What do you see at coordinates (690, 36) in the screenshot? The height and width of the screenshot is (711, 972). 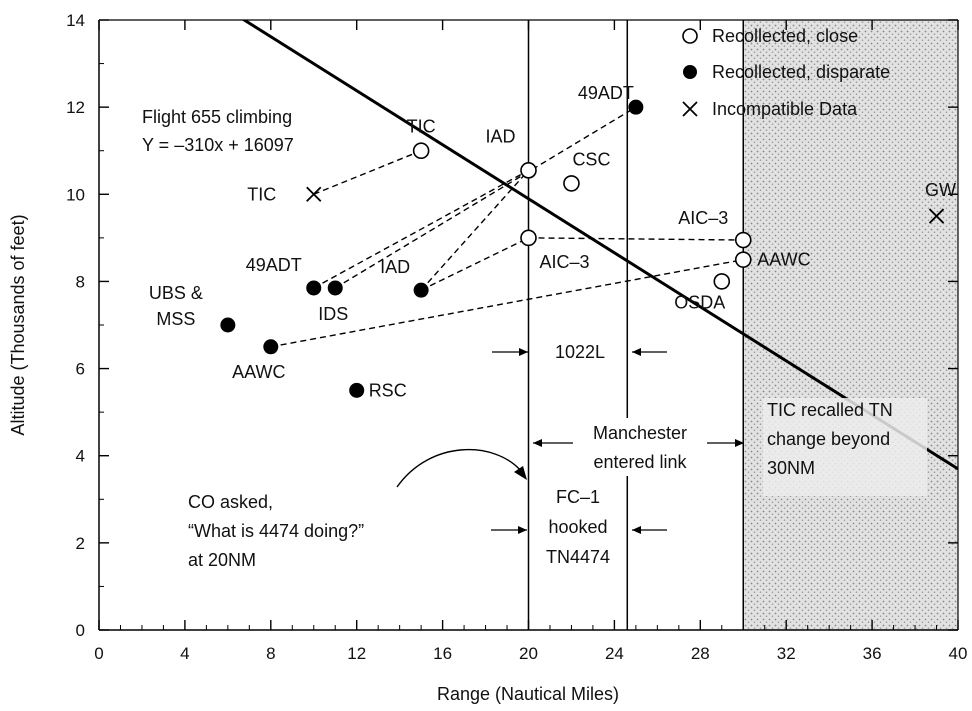 I see `legend-open-circle-marker` at bounding box center [690, 36].